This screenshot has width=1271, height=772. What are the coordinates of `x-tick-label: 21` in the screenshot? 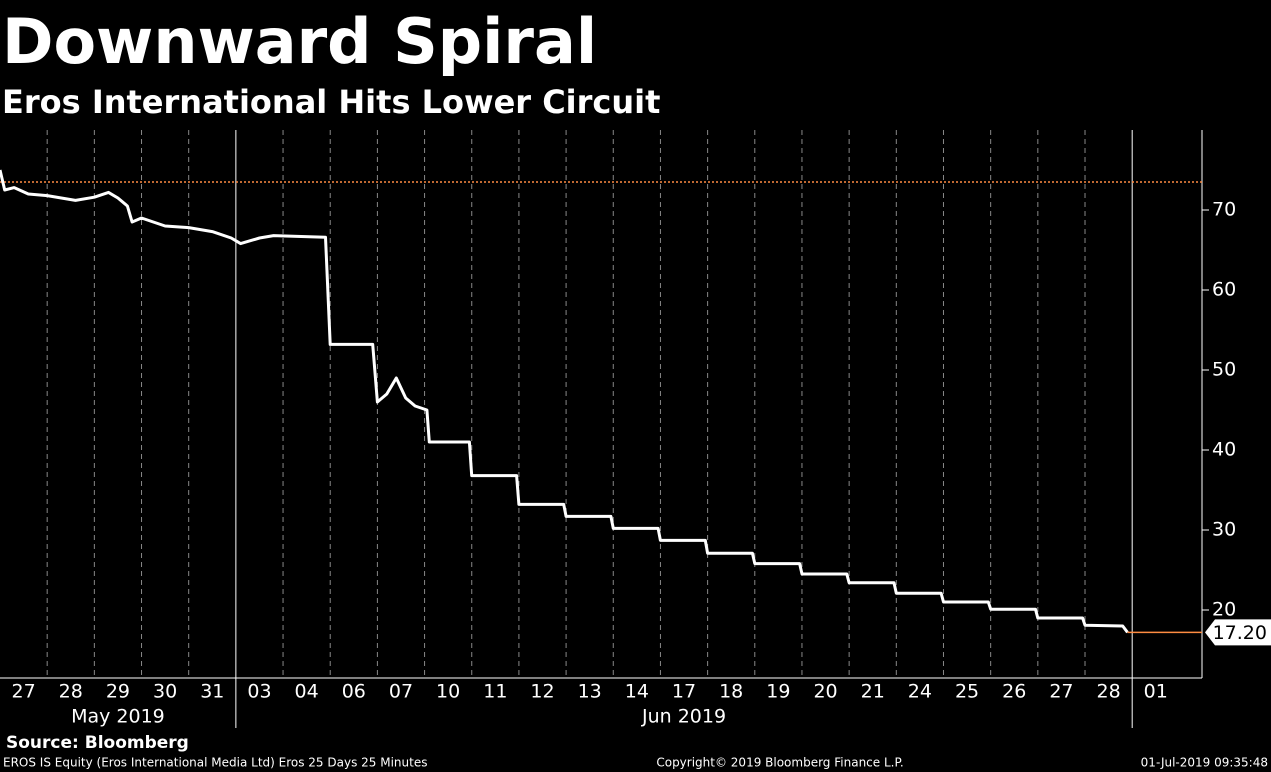 It's located at (873, 692).